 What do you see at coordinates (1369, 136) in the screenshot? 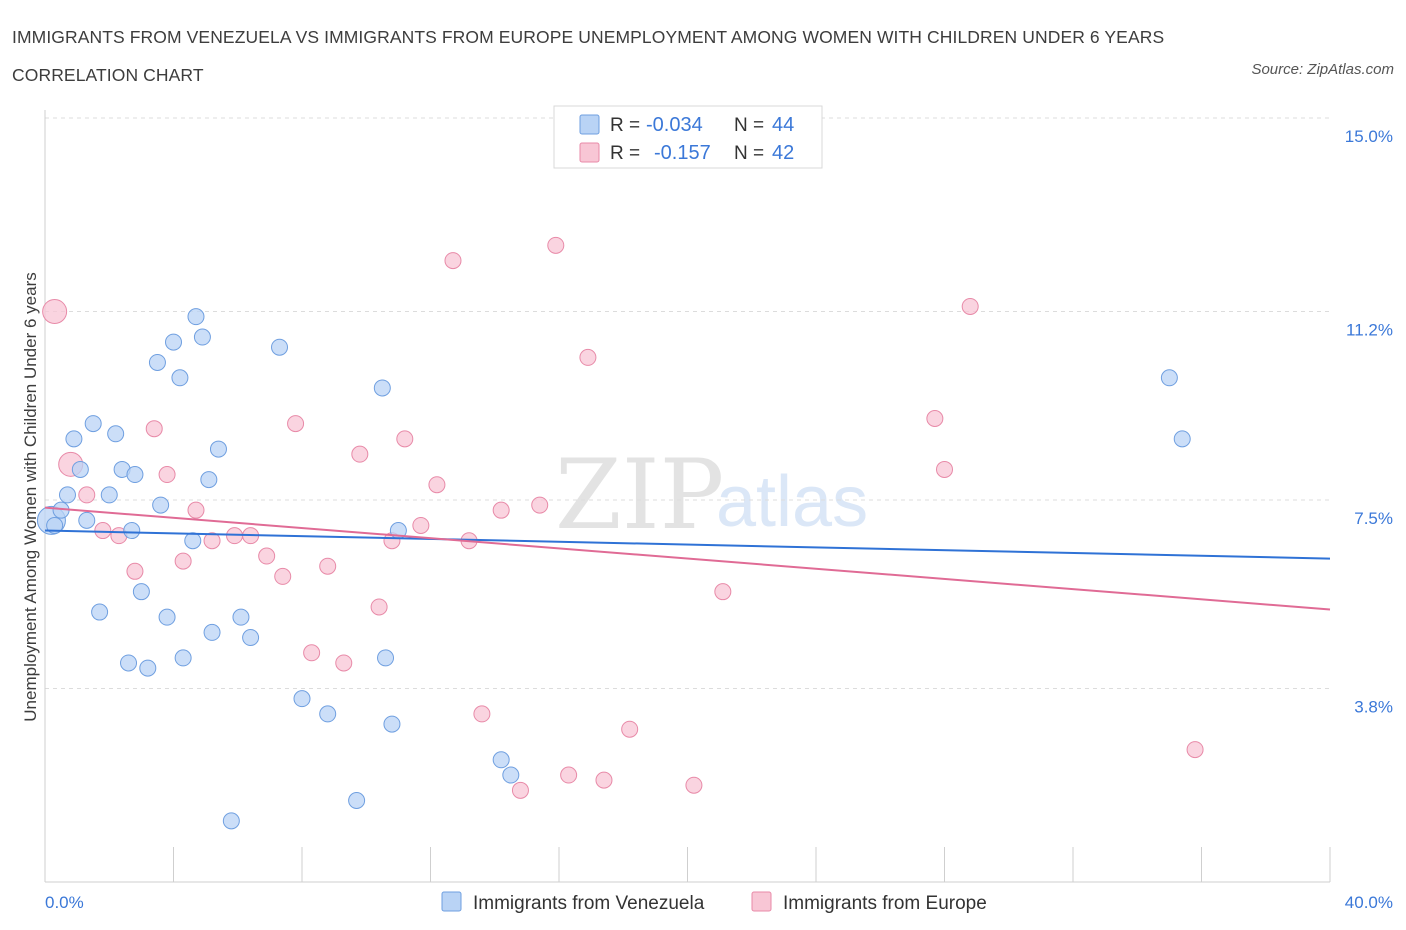
I see `y-tick-label-3: 15.0%` at bounding box center [1369, 136].